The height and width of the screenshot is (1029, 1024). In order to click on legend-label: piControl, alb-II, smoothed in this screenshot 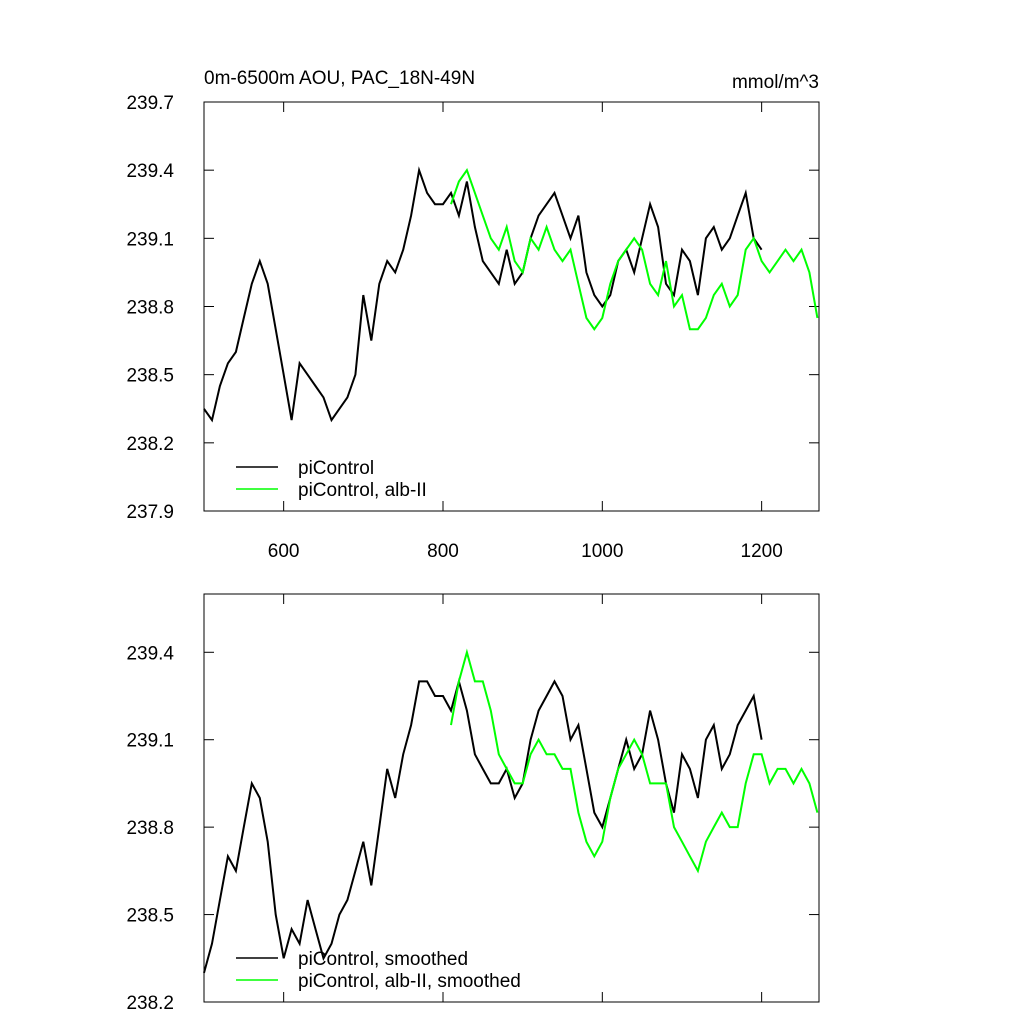, I will do `click(409, 981)`.